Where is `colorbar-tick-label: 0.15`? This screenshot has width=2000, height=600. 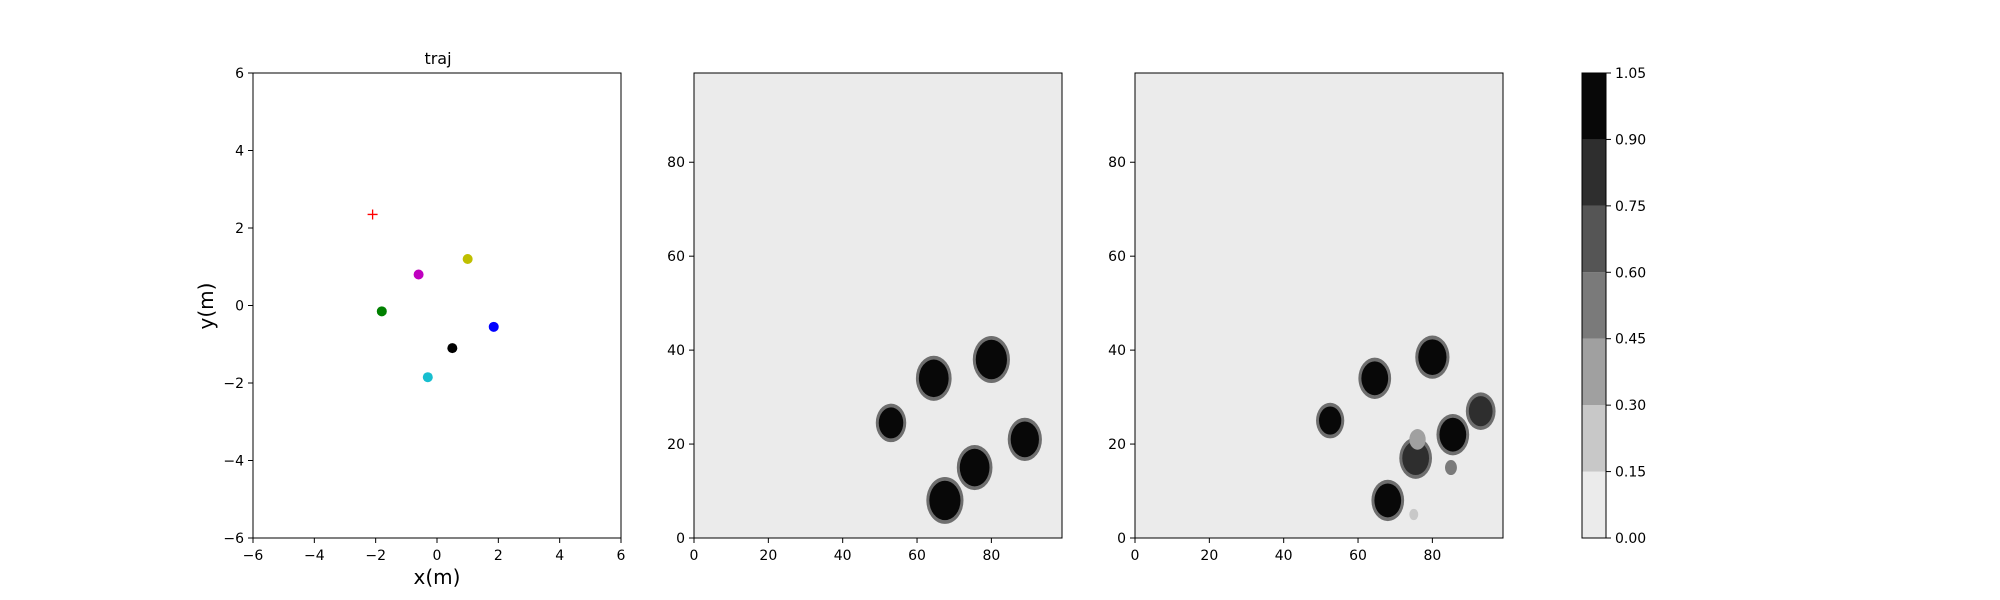
colorbar-tick-label: 0.15 is located at coordinates (1630, 473).